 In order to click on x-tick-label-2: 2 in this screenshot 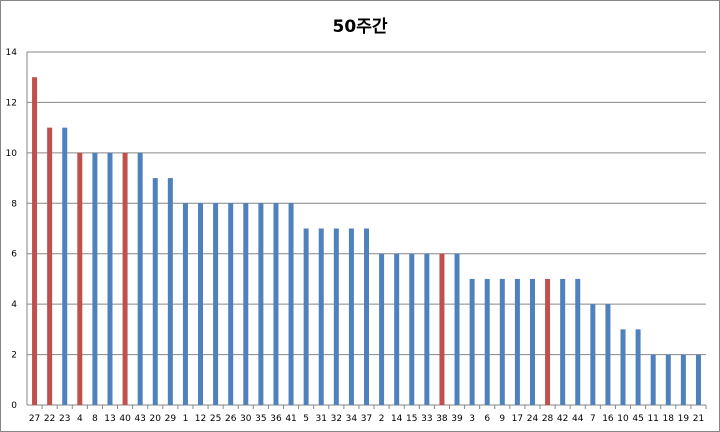, I will do `click(382, 419)`.